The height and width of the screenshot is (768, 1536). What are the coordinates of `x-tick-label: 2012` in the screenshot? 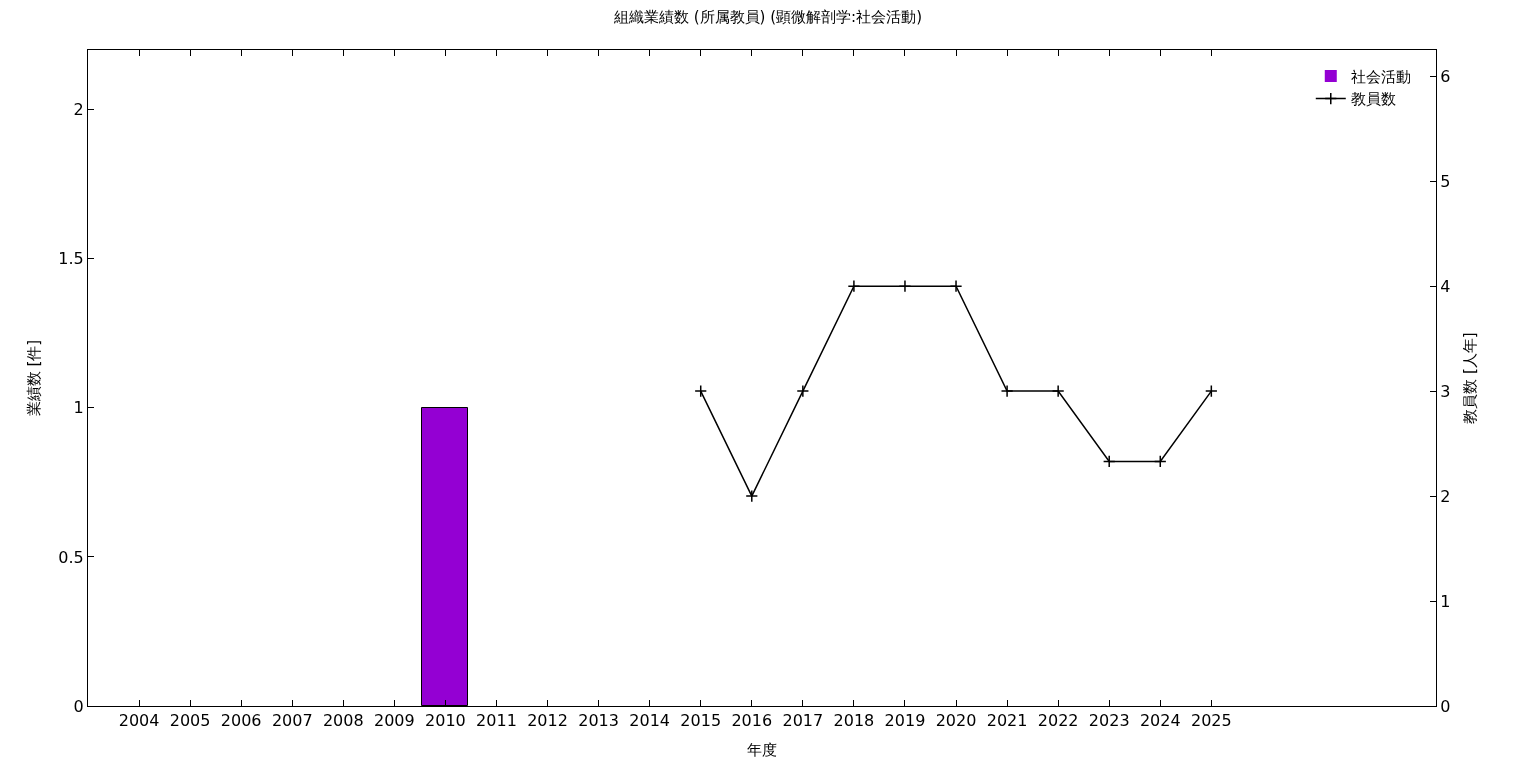 It's located at (547, 721).